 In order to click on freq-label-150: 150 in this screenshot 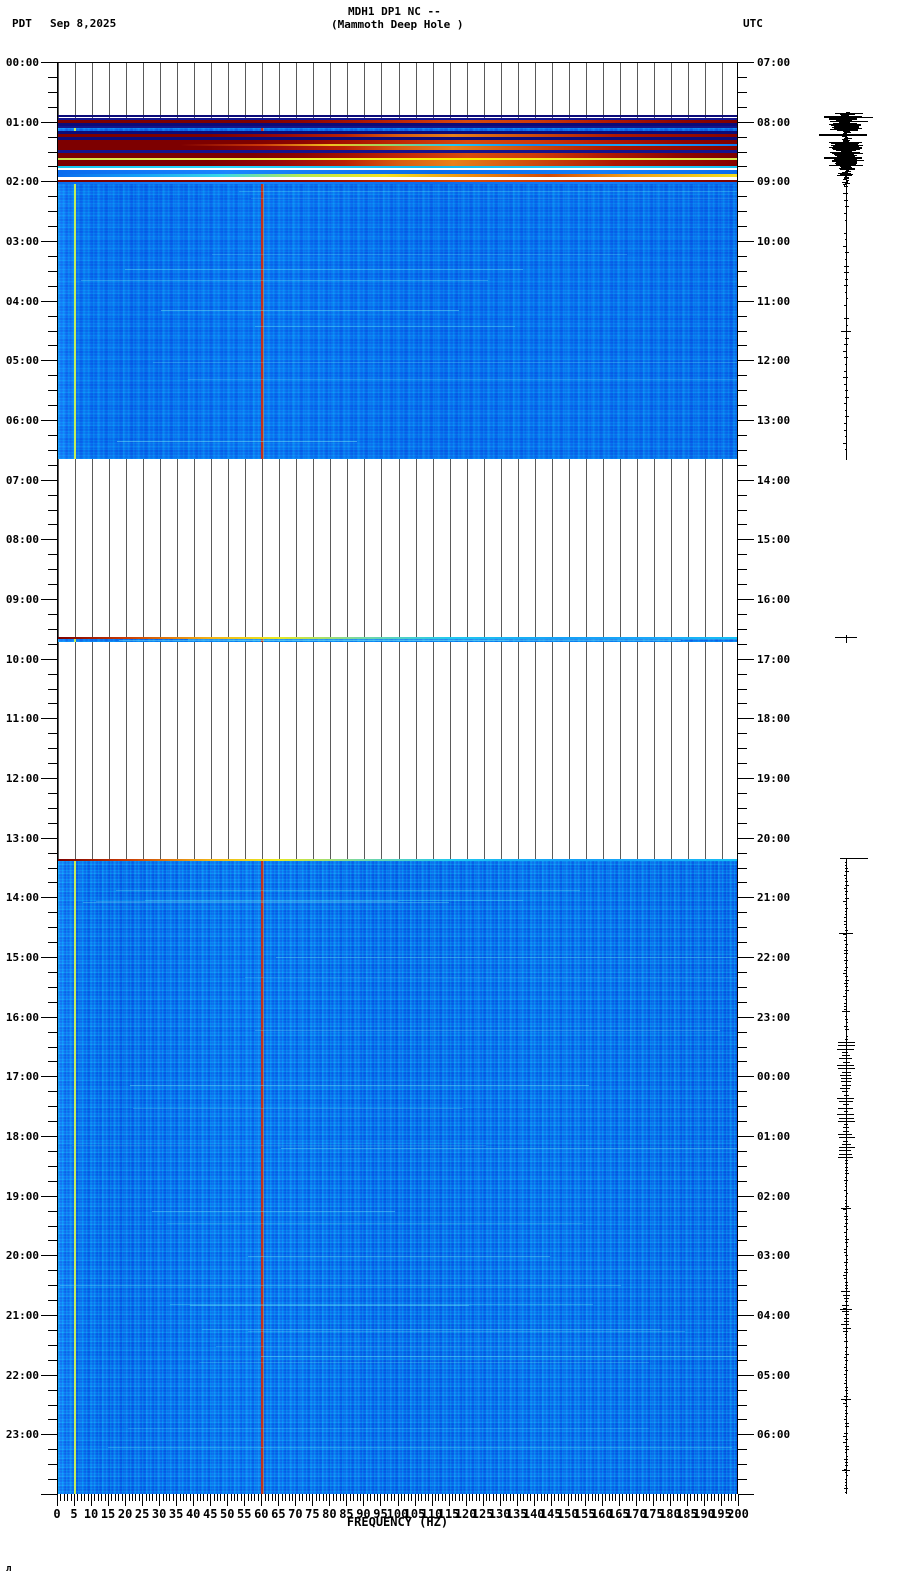, I will do `click(567, 1514)`.